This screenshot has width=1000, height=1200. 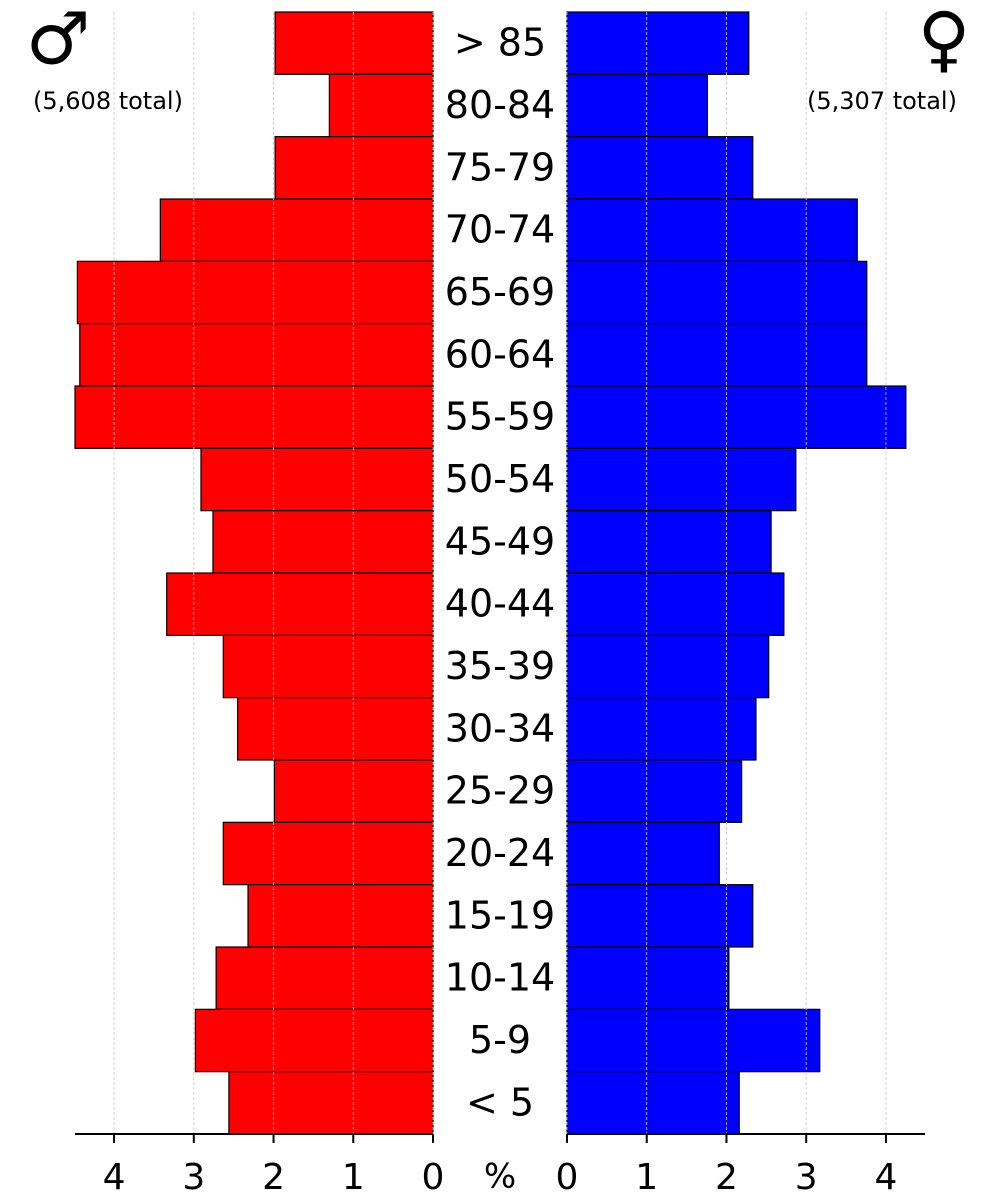 What do you see at coordinates (500, 292) in the screenshot?
I see `category-label: 65-69` at bounding box center [500, 292].